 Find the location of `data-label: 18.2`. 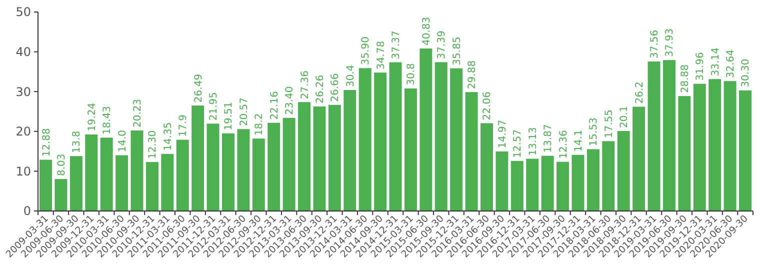

data-label: 18.2 is located at coordinates (260, 124).